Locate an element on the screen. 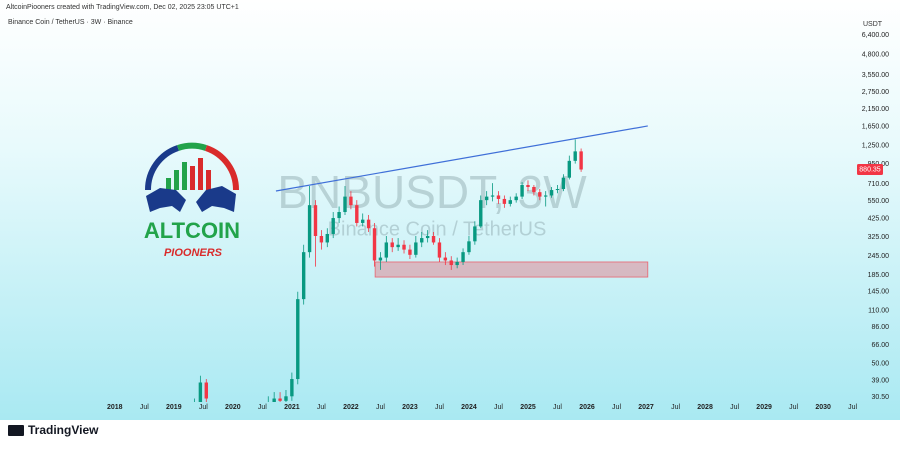 This screenshot has height=452, width=900. x-tick-label: 2024 is located at coordinates (469, 407).